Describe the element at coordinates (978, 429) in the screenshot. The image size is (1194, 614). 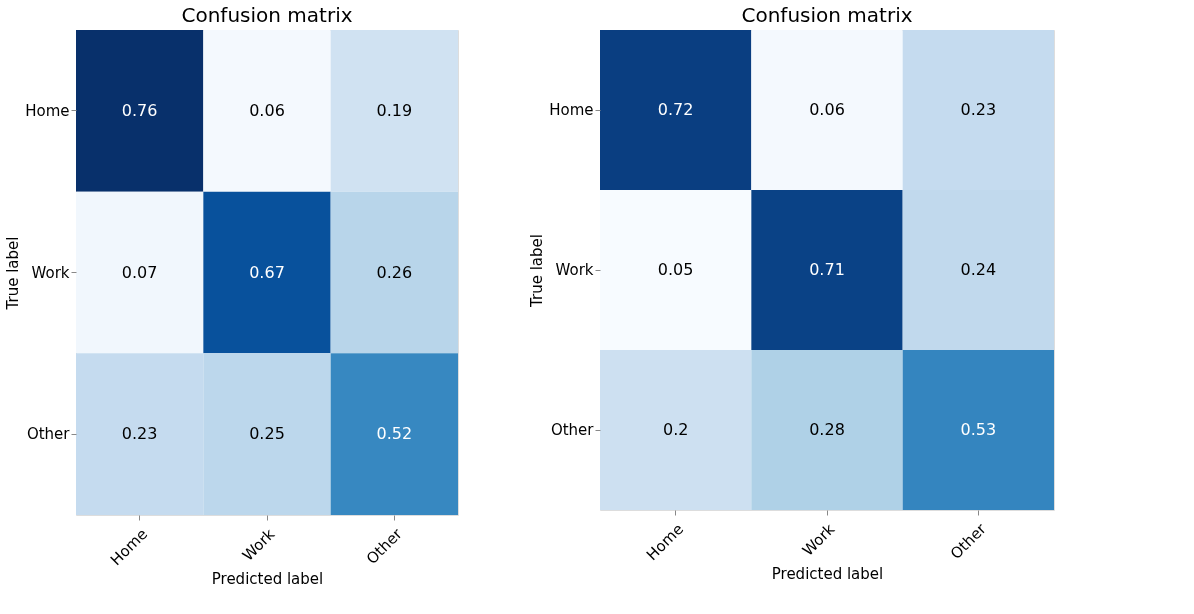
I see `data-label: 0.53` at that location.